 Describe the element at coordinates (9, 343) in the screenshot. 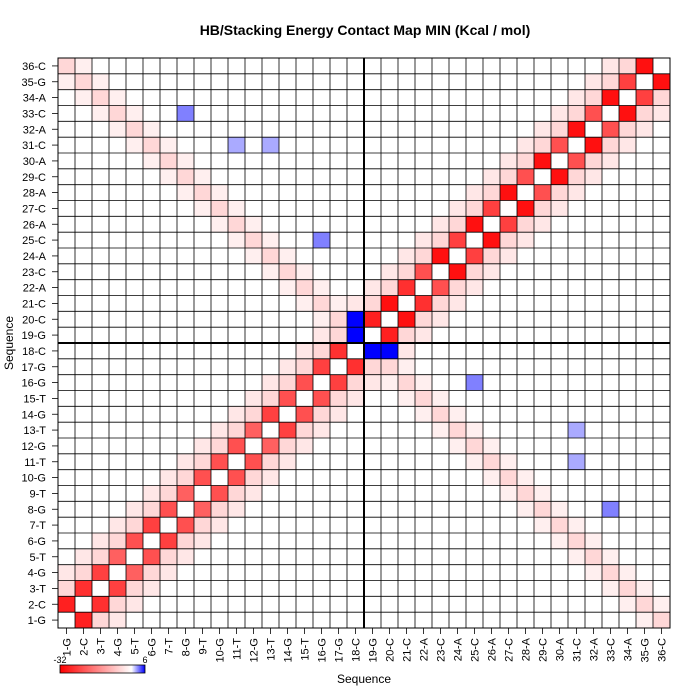

I see `y-axis-label: Sequence` at that location.